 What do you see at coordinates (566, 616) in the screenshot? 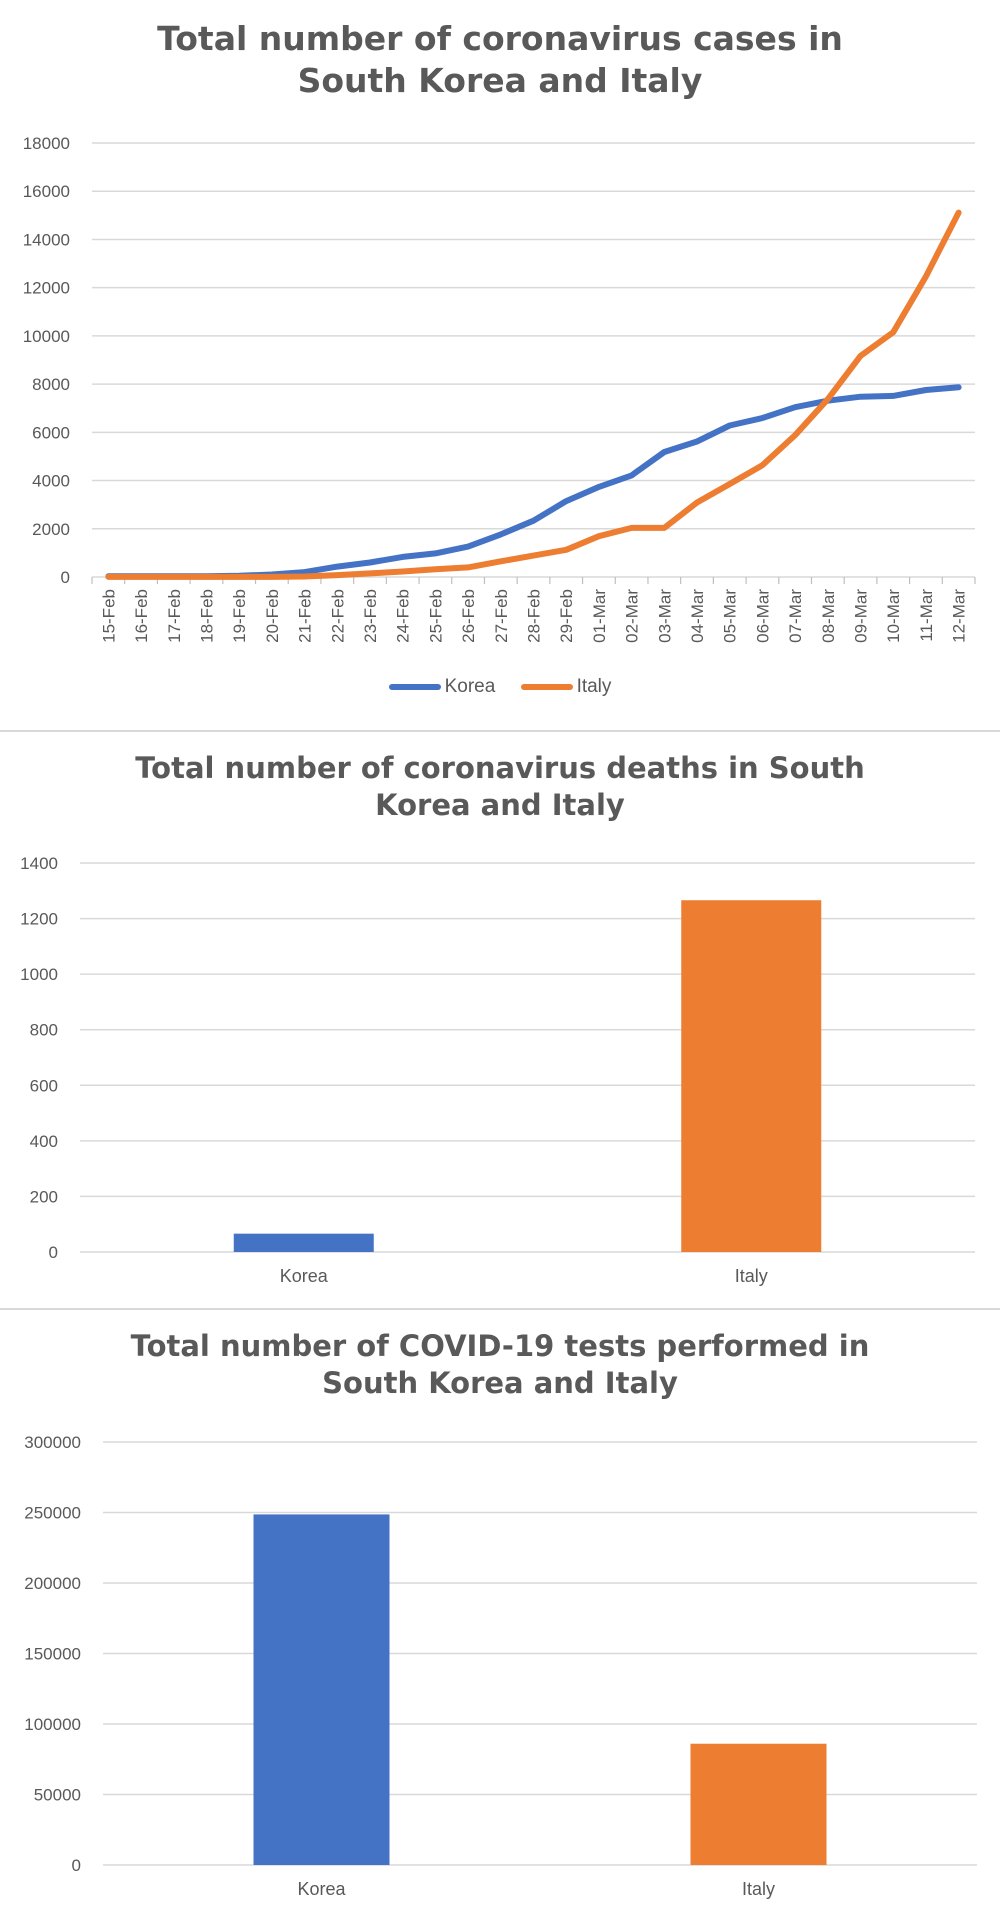
I see `x-tick-label: 29-Feb` at bounding box center [566, 616].